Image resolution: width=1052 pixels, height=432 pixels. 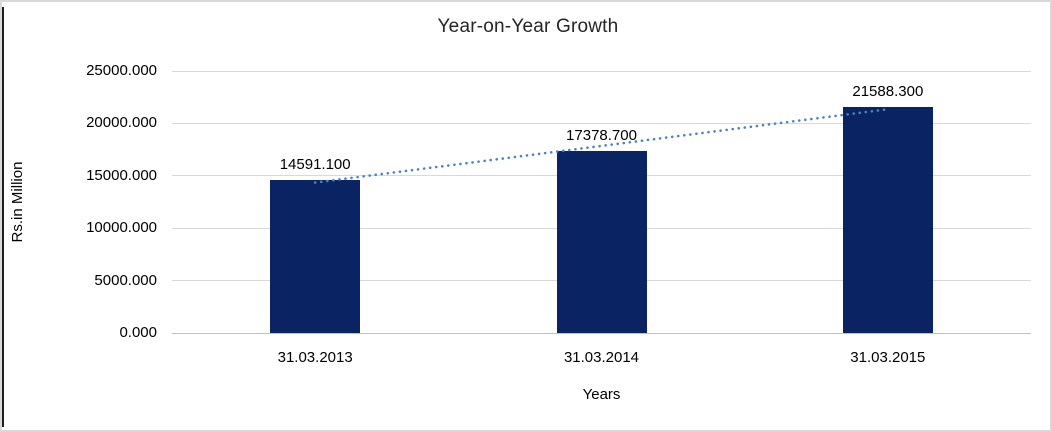 I want to click on trendline-dotted, so click(x=601, y=145).